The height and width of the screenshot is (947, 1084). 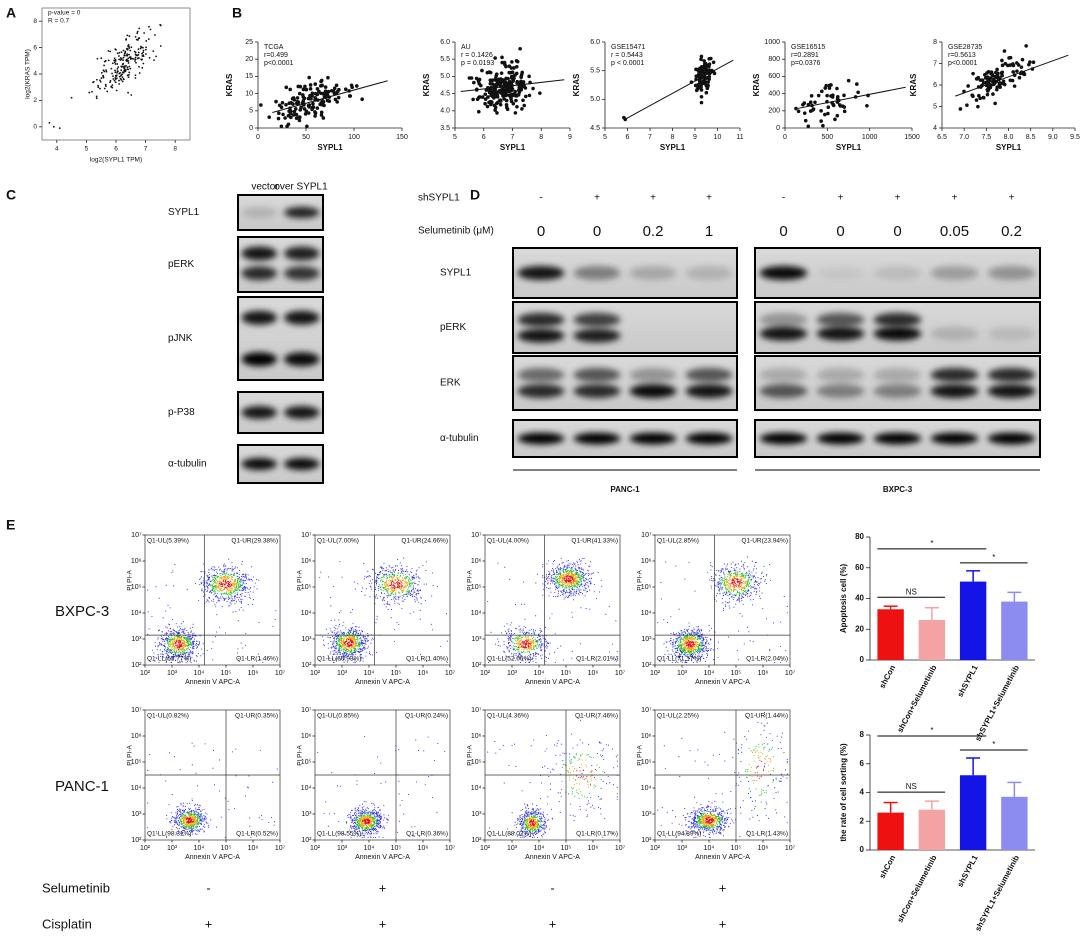 What do you see at coordinates (627, 63) in the screenshot?
I see `plot-annotation: p < 0.0001` at bounding box center [627, 63].